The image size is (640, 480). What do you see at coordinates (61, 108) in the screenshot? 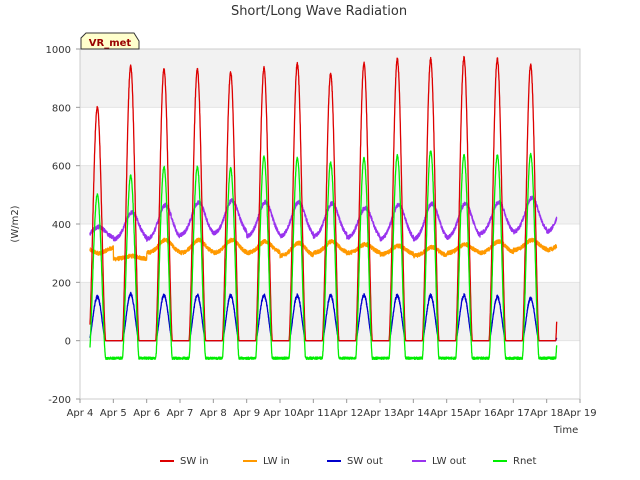
I see `y-tick-label: 800` at bounding box center [61, 108].